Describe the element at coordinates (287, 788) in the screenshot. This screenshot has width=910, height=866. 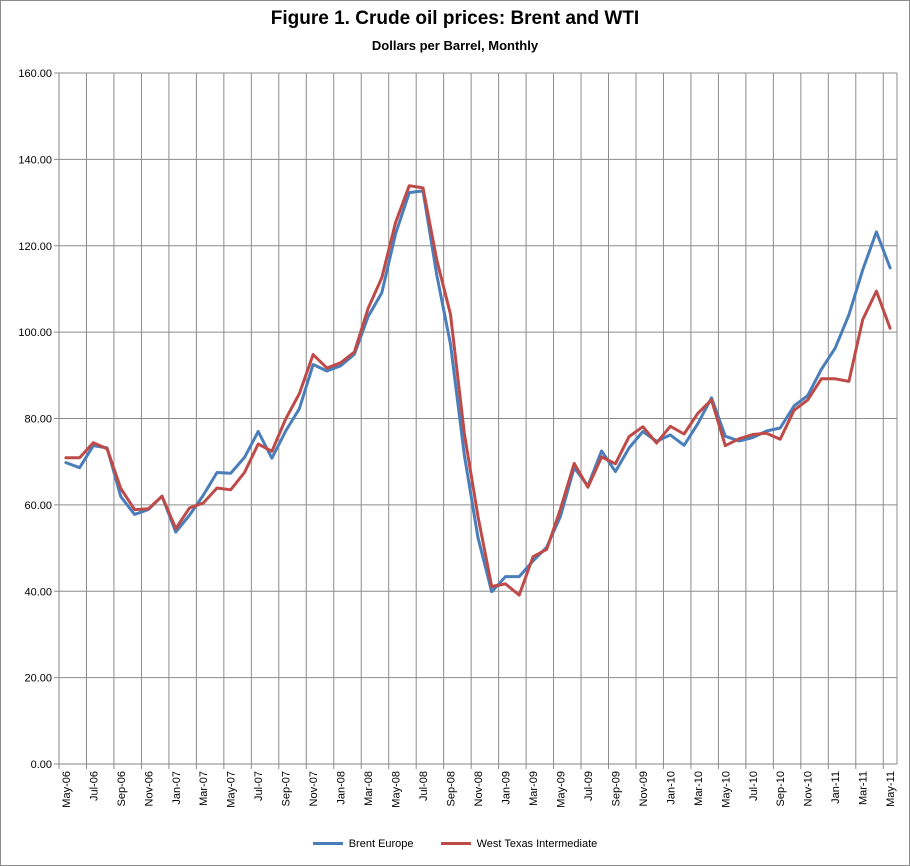
I see `x-tick-label: Sep-07` at that location.